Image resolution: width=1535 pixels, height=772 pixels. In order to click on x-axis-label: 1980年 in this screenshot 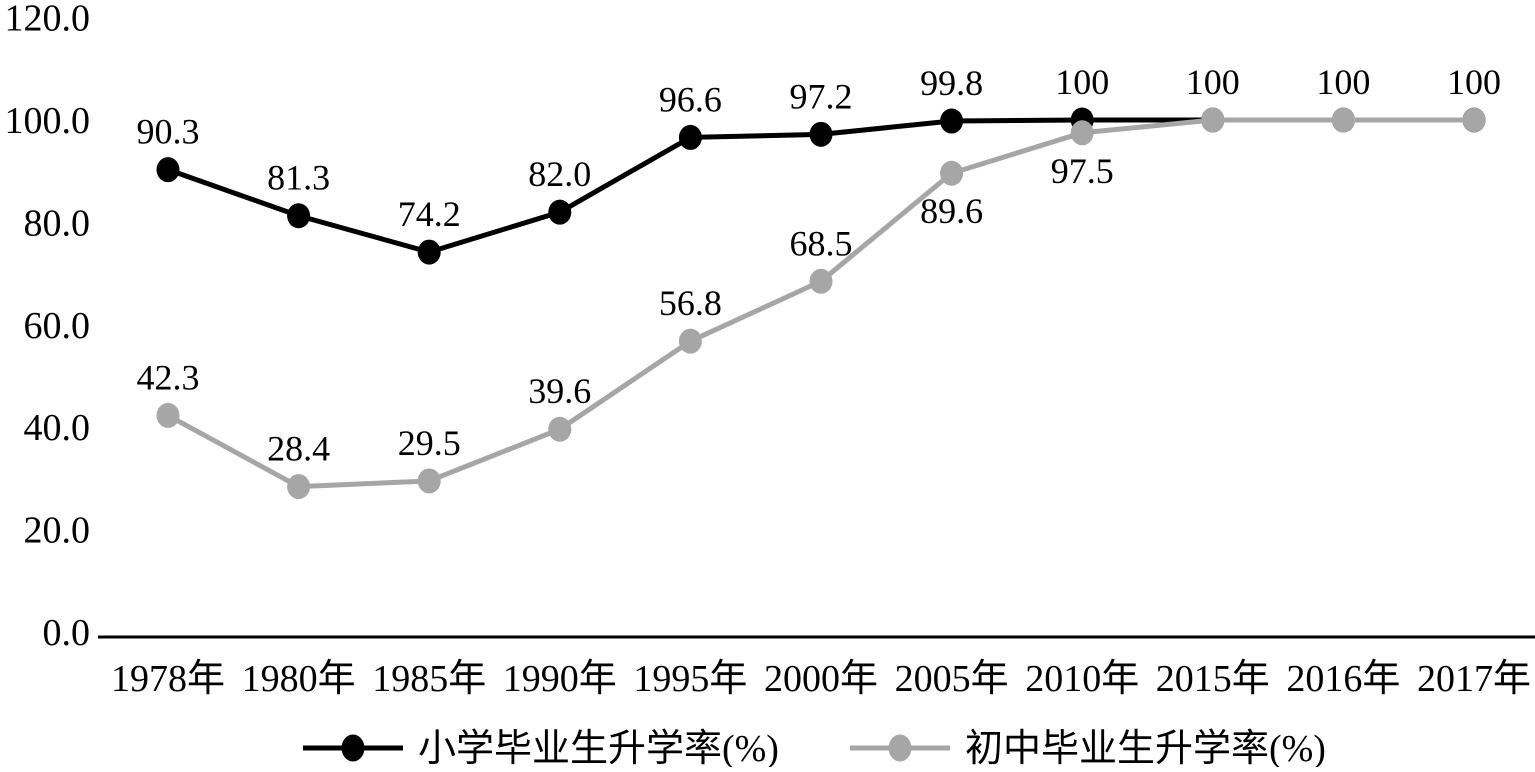, I will do `click(299, 679)`.